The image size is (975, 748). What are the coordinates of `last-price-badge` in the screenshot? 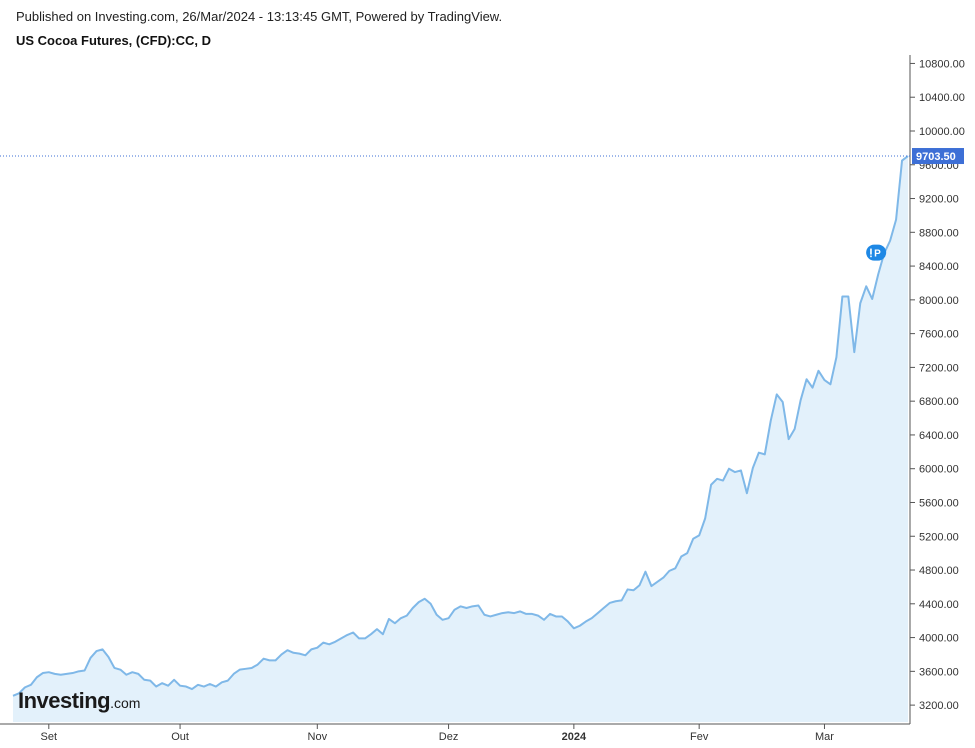 It's located at (938, 156).